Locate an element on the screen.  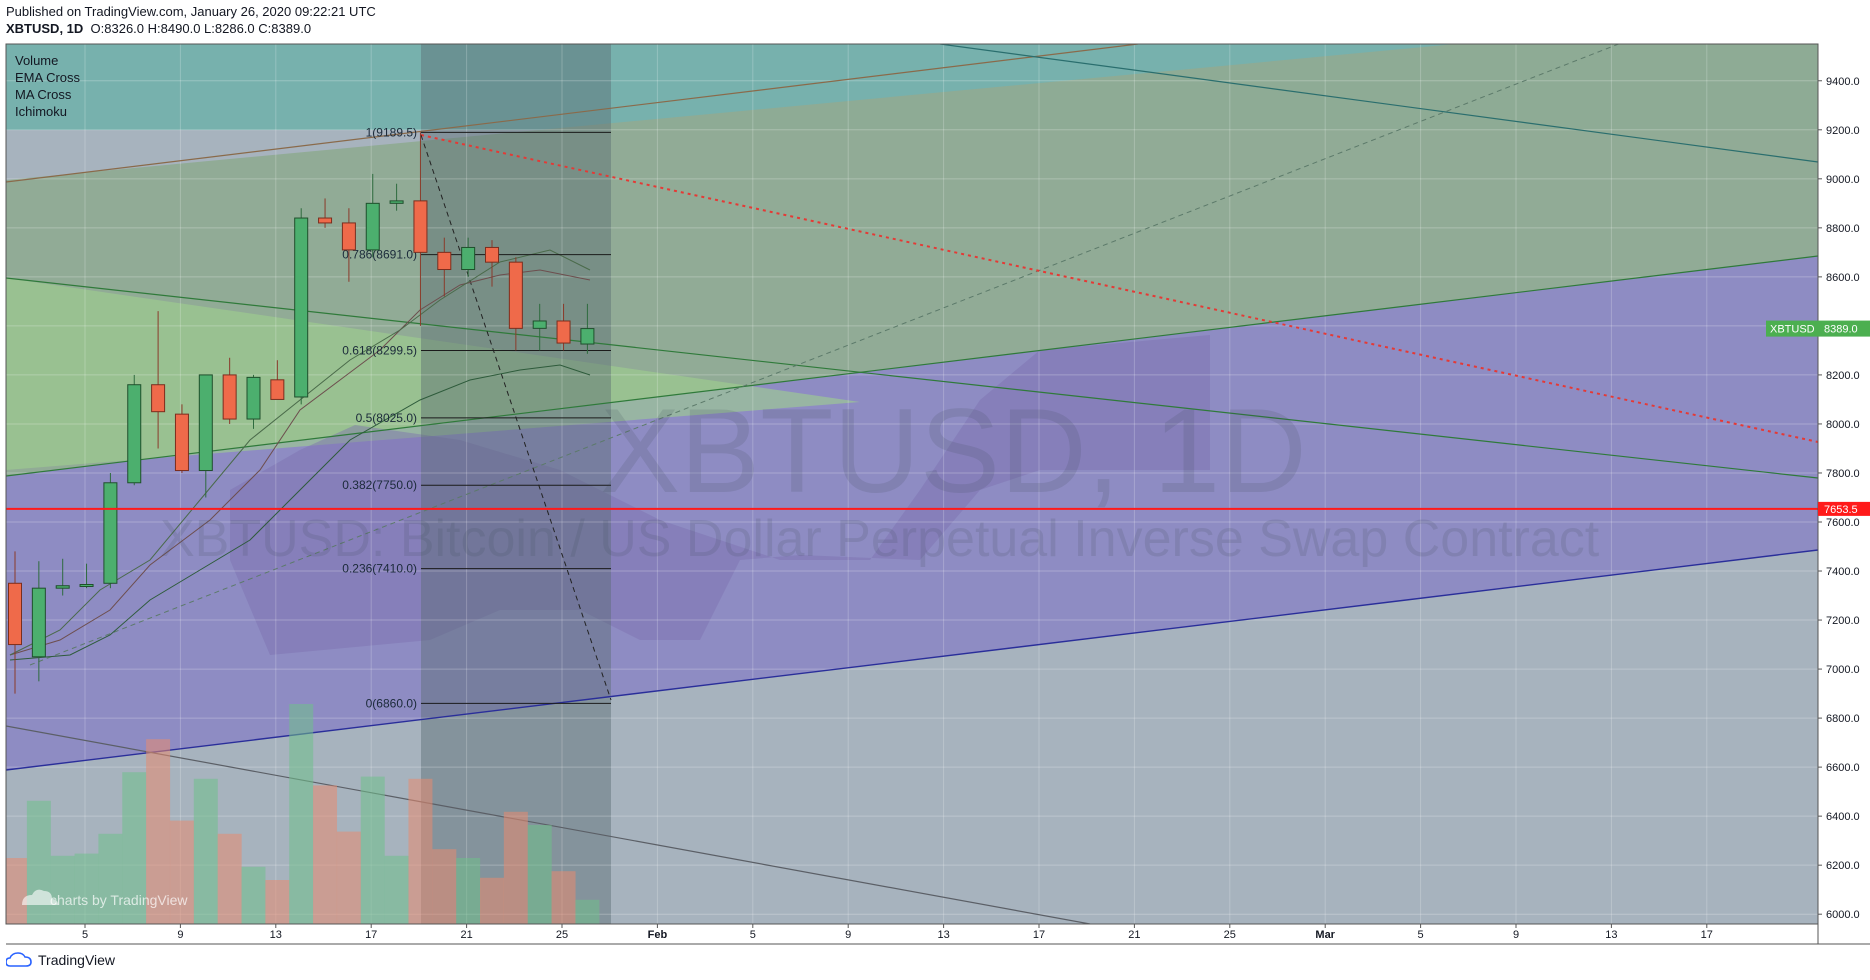
ichimoku-baseline is located at coordinates (300, 512).